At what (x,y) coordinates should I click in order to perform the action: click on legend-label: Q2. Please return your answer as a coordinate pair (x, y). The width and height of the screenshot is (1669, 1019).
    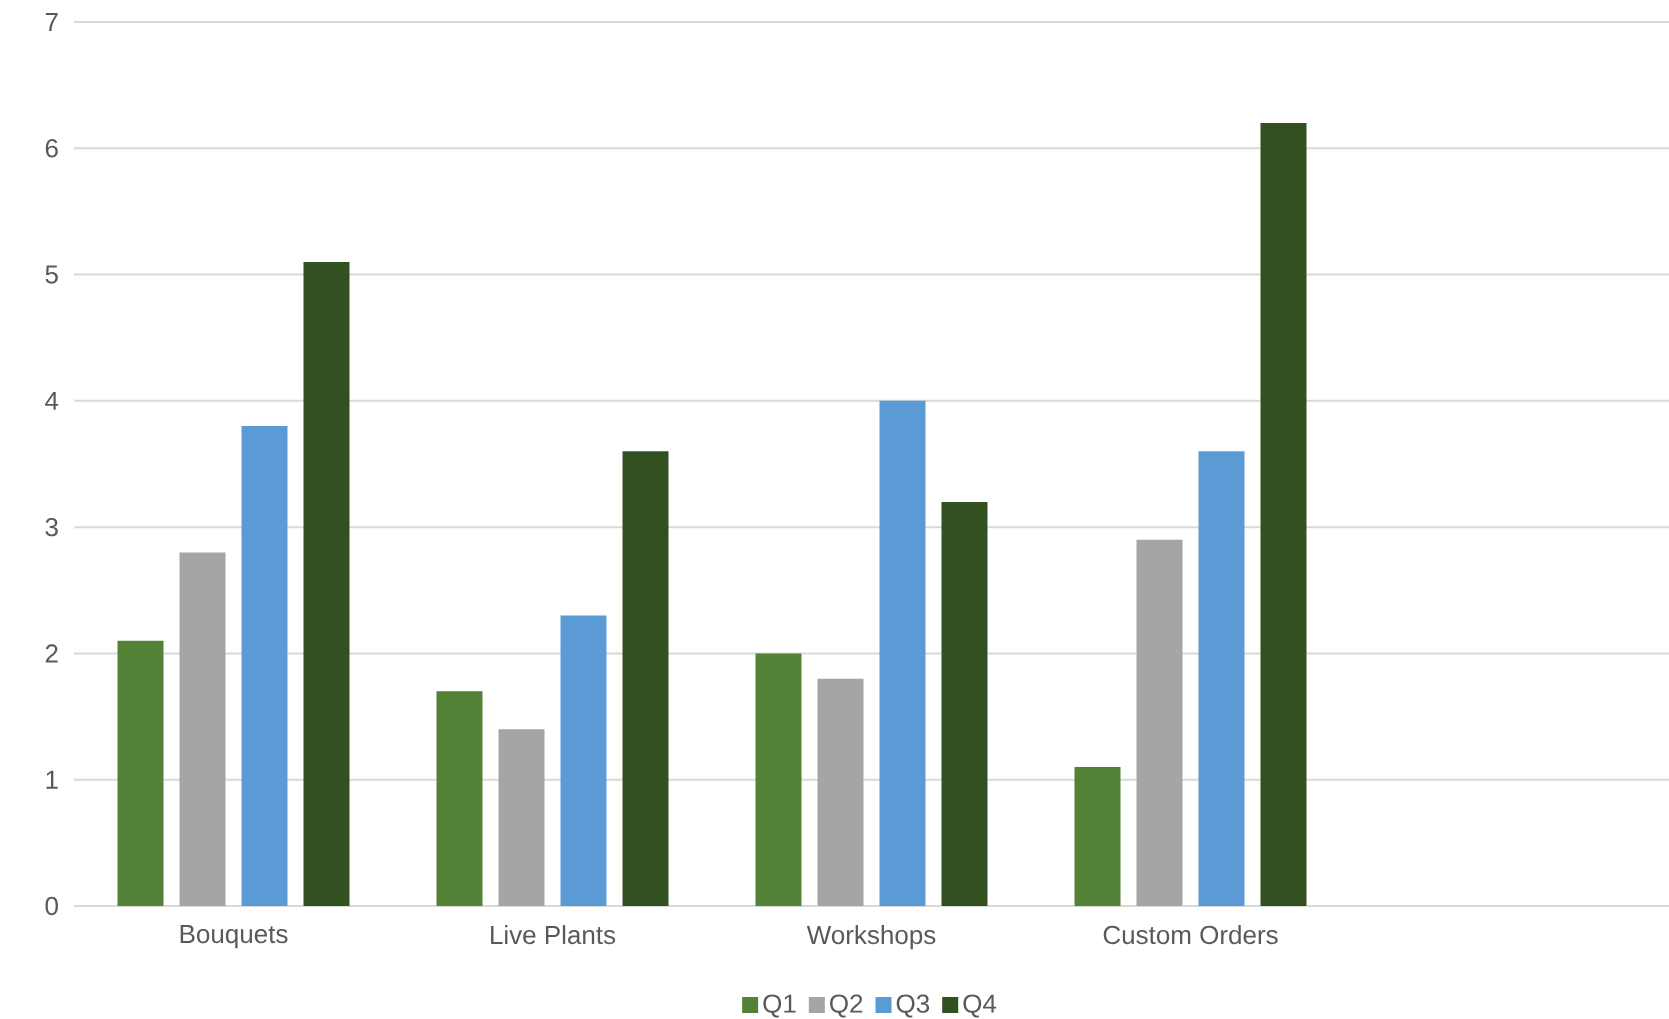
    Looking at the image, I should click on (846, 1006).